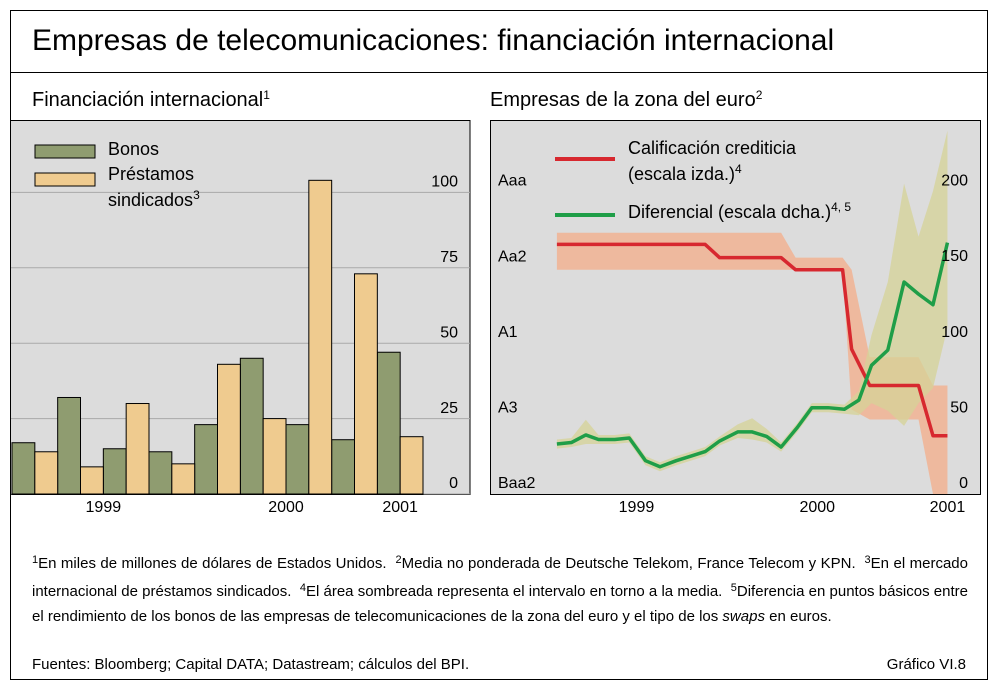  What do you see at coordinates (954, 256) in the screenshot?
I see `y2-tick-label: 150` at bounding box center [954, 256].